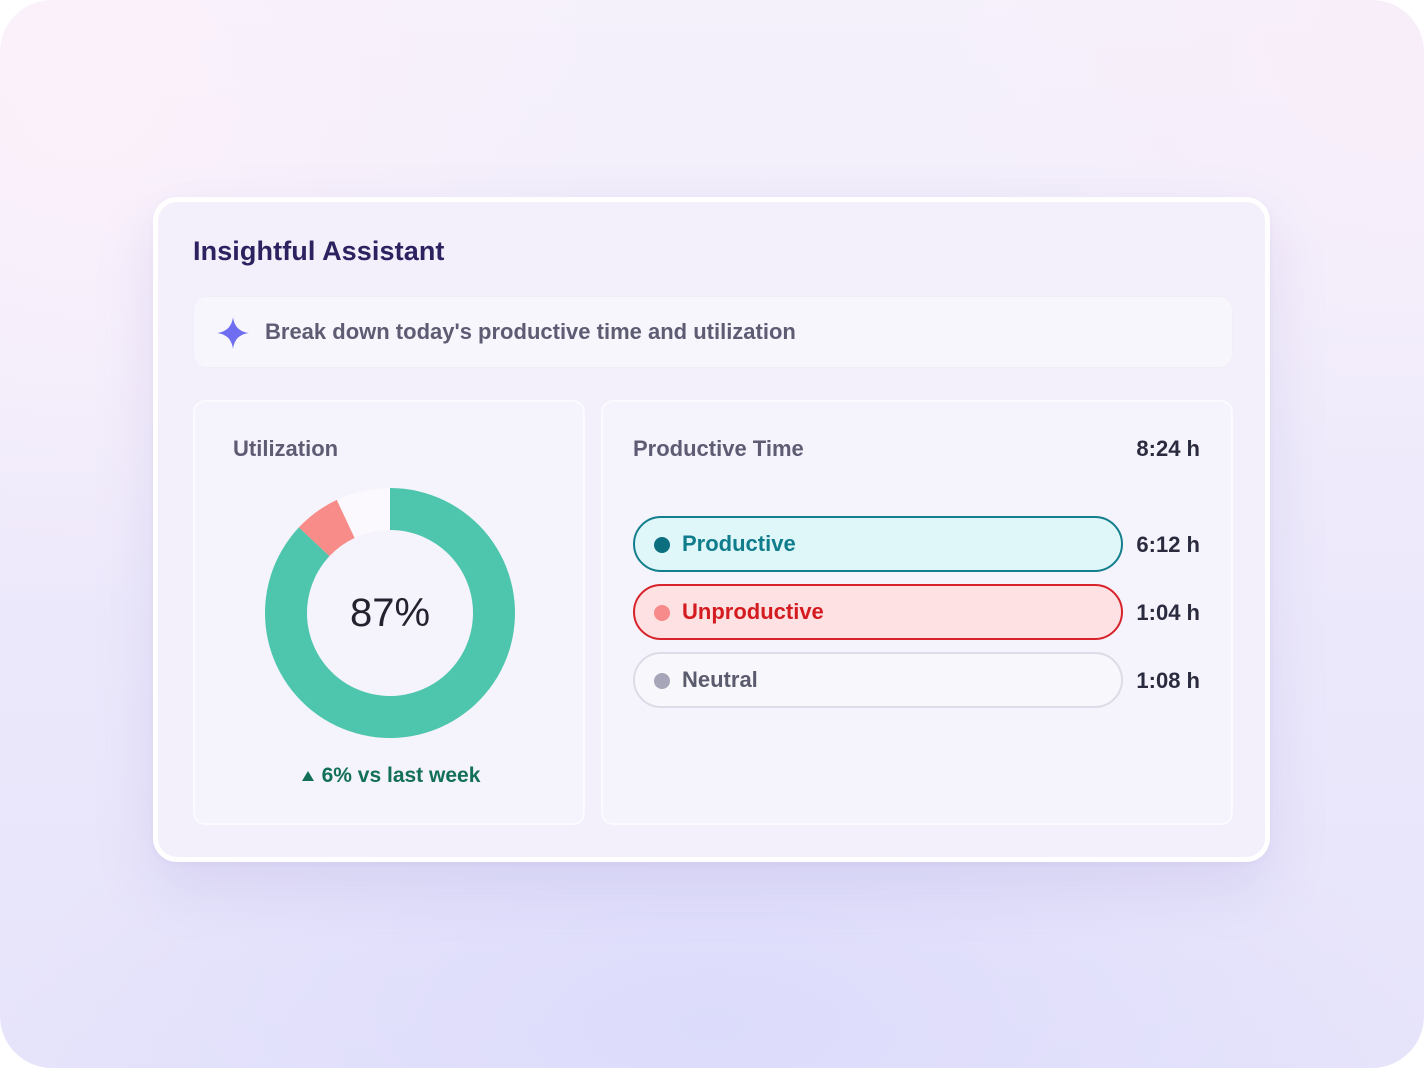  Describe the element at coordinates (718, 448) in the screenshot. I see `productive-time-title: Productive Time` at that location.